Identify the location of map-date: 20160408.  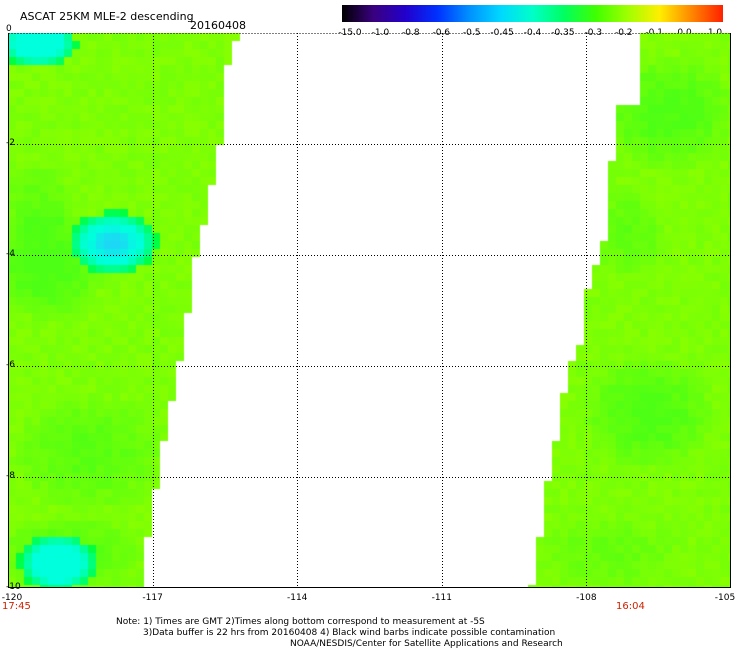
(218, 25).